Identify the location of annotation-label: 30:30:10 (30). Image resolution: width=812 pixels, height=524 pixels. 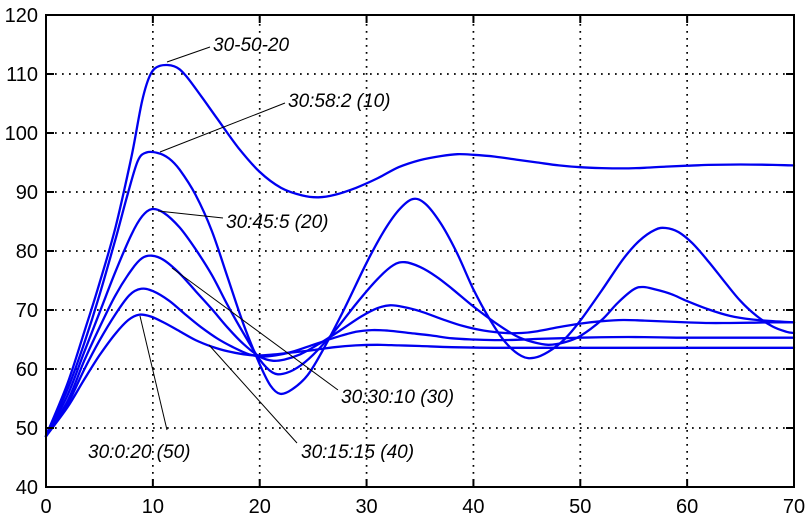
(397, 397).